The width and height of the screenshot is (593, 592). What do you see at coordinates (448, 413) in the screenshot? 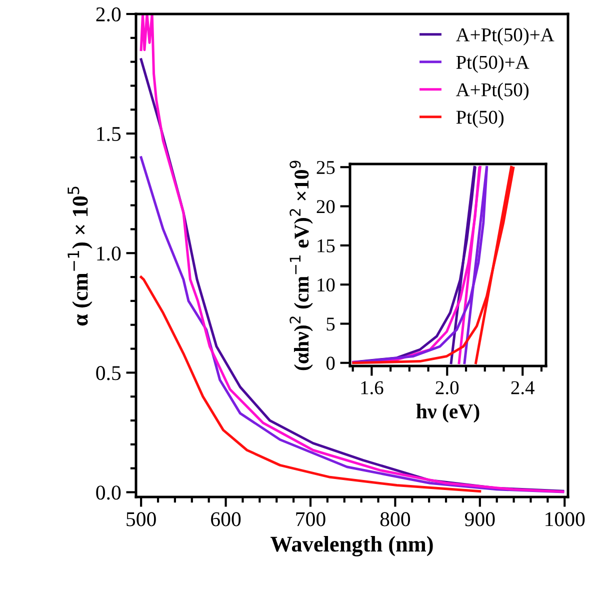
I see `x-axis-title: hν (eV)` at bounding box center [448, 413].